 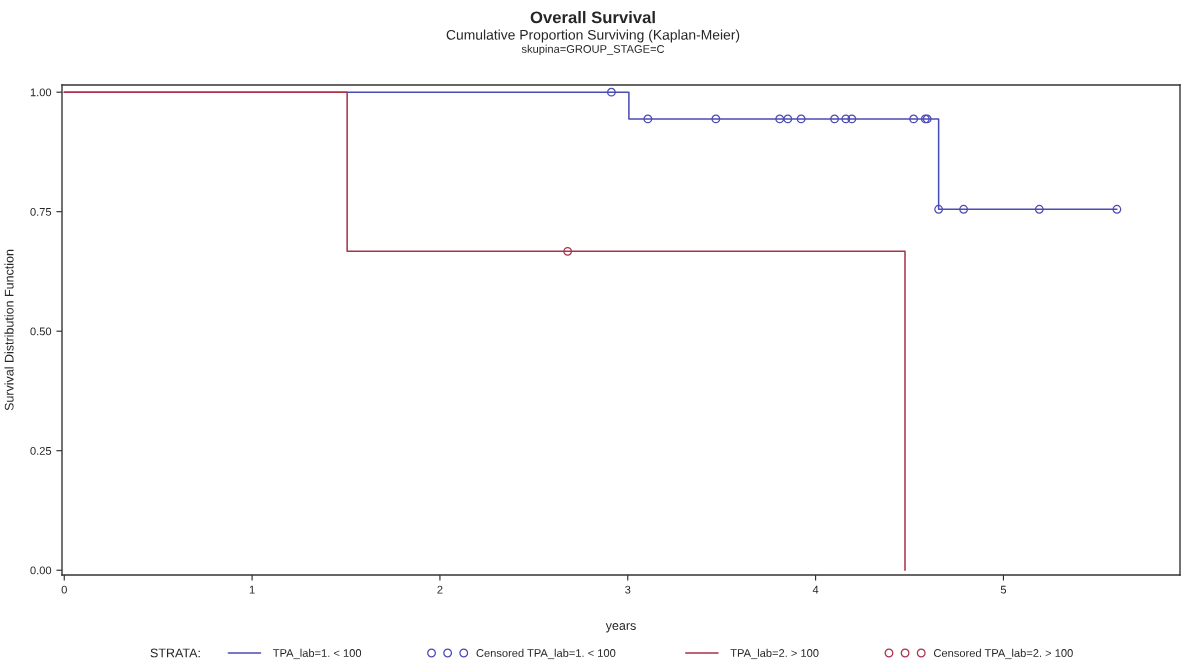 What do you see at coordinates (64, 589) in the screenshot?
I see `x-tick-label: 0` at bounding box center [64, 589].